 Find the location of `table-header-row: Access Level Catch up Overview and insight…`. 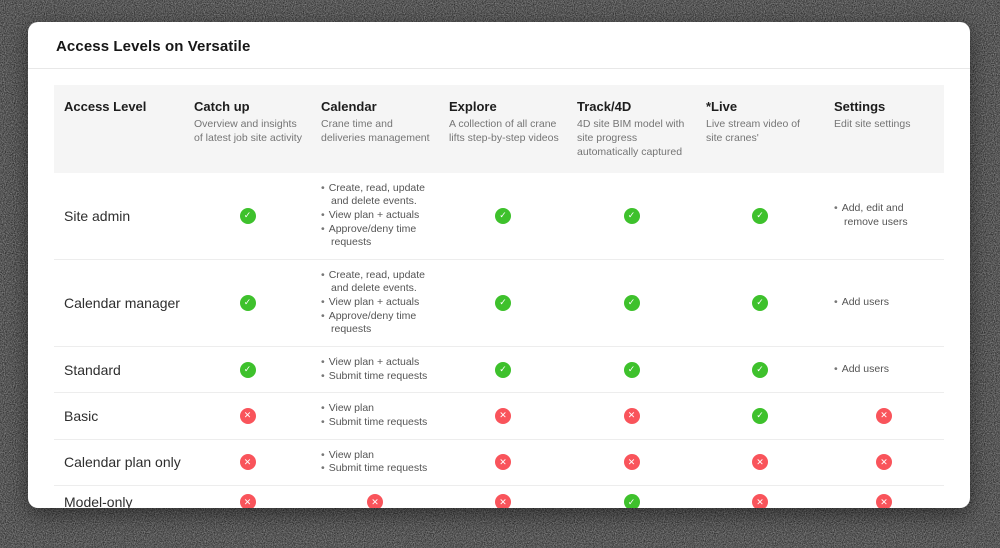

table-header-row: Access Level Catch up Overview and insight… is located at coordinates (499, 129).